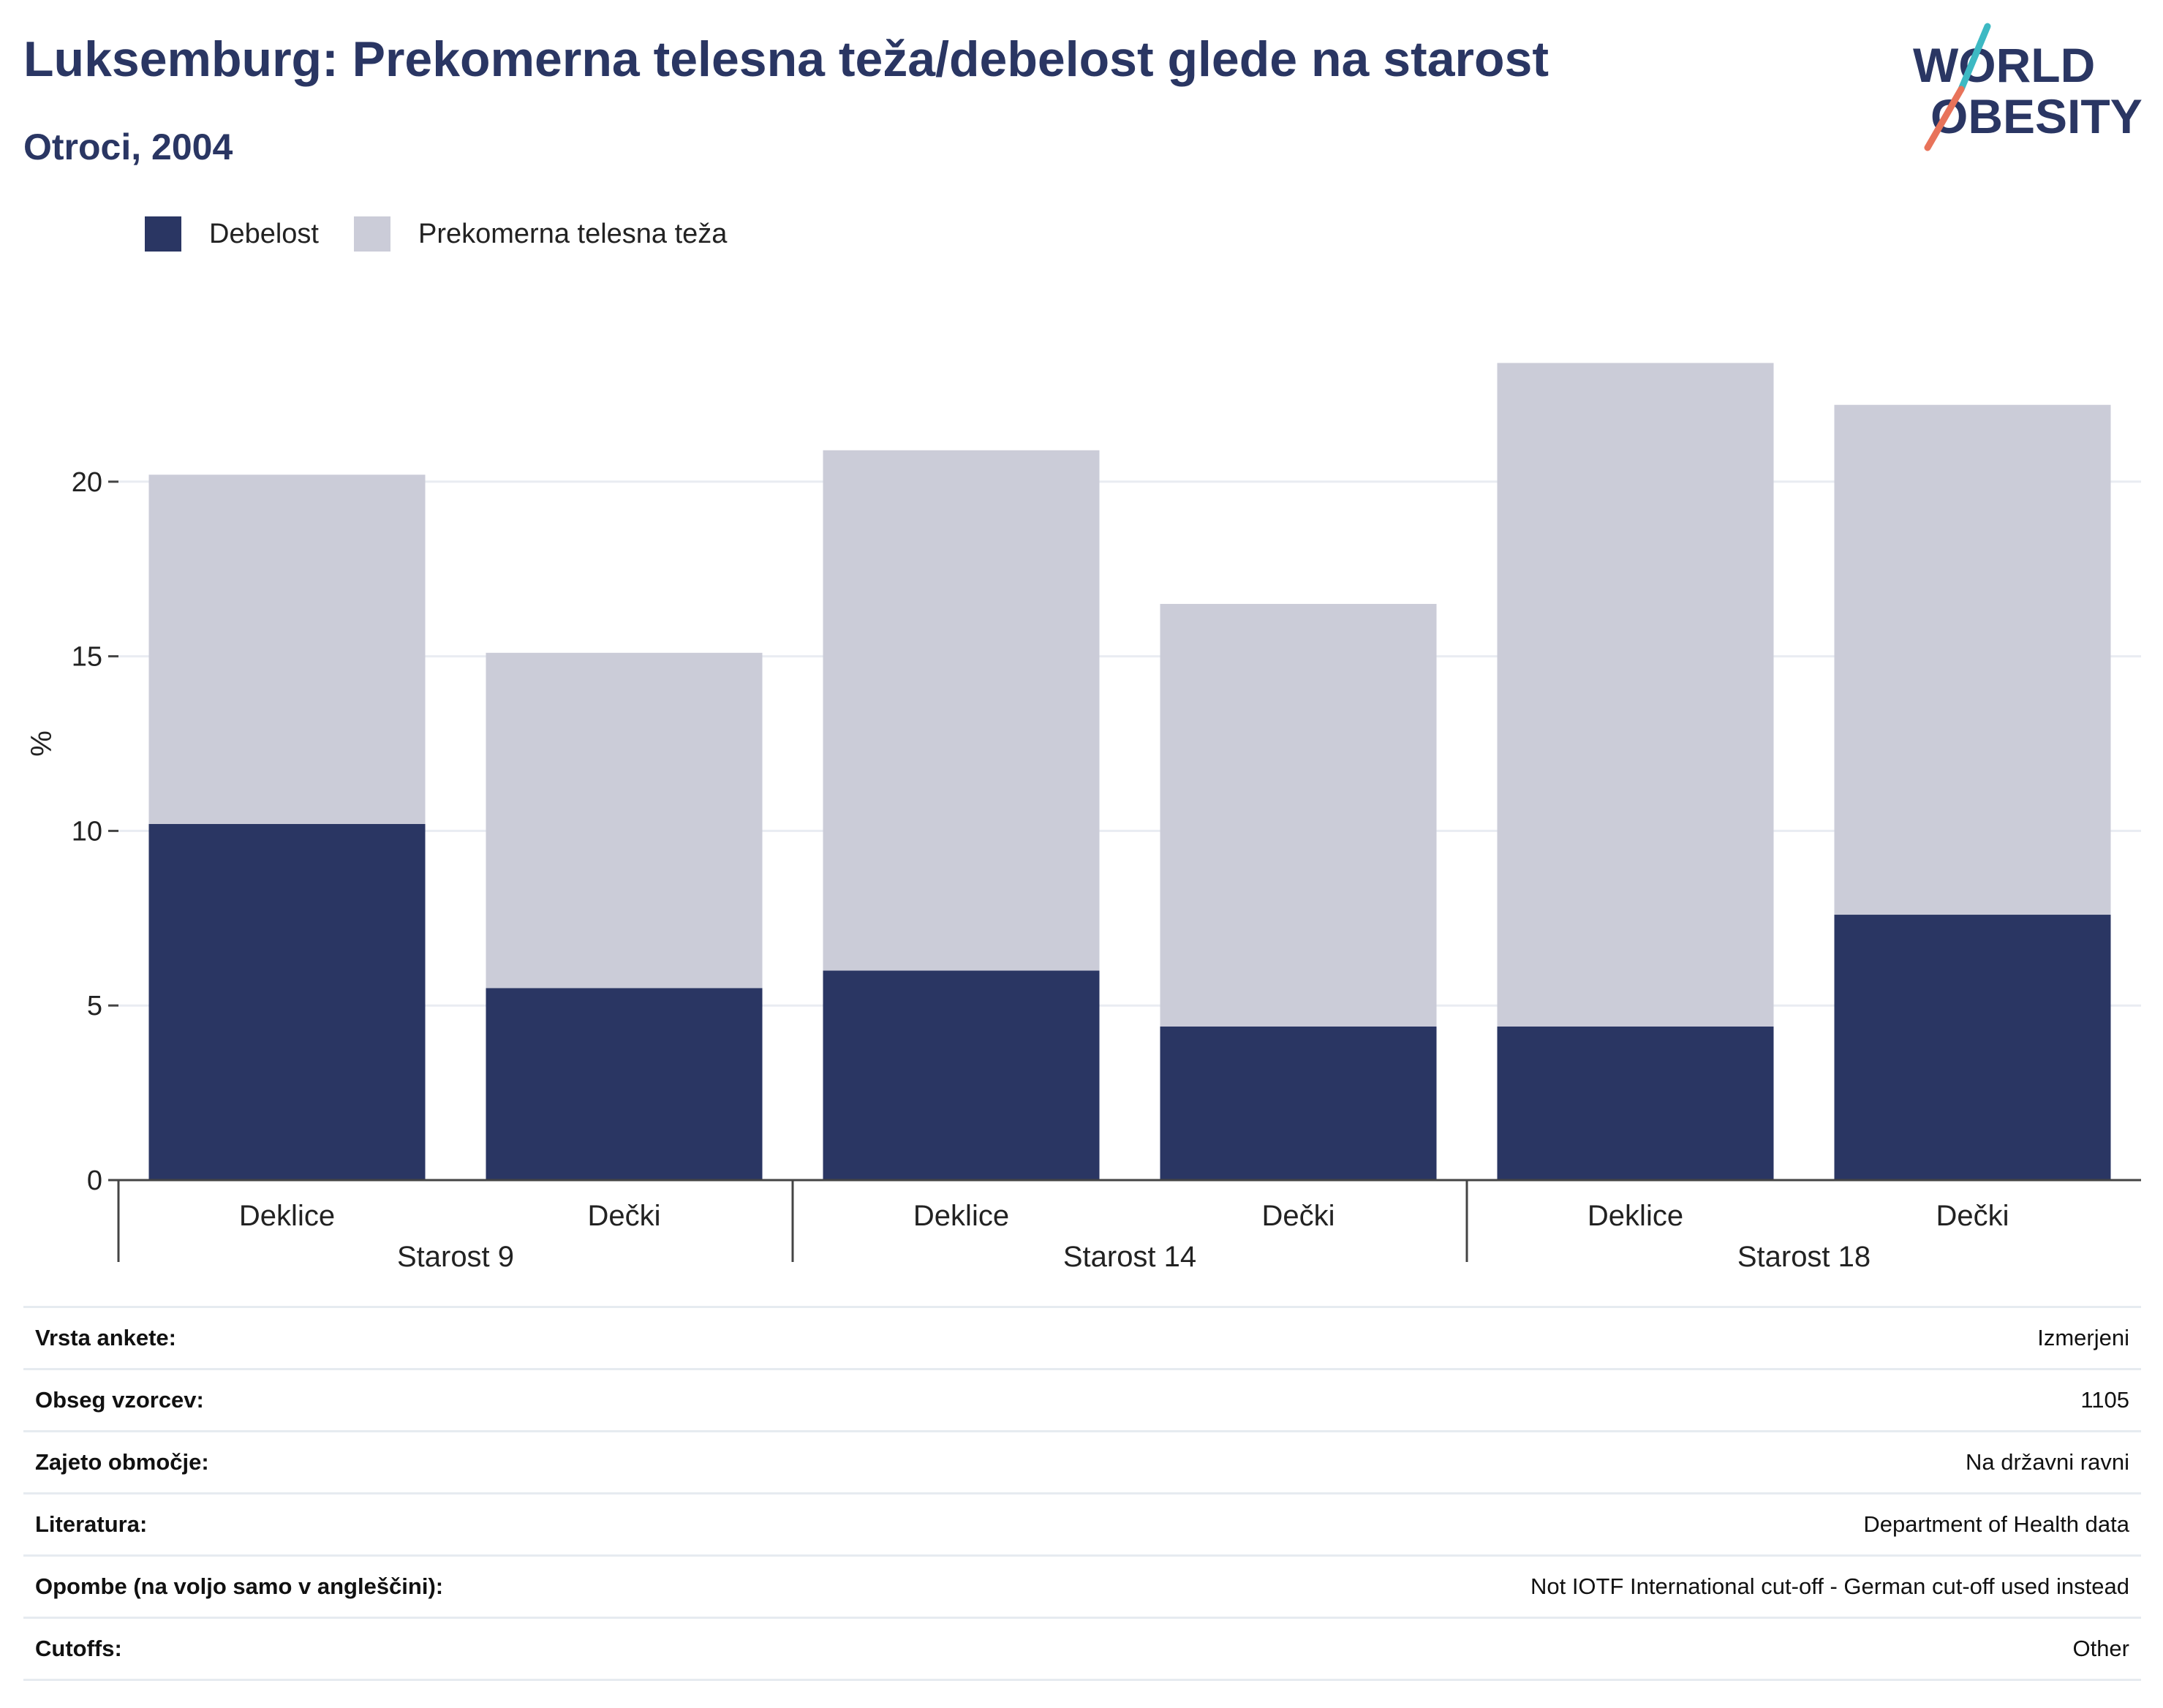 The height and width of the screenshot is (1708, 2163). What do you see at coordinates (95, 1006) in the screenshot?
I see `y-tick-label: 5` at bounding box center [95, 1006].